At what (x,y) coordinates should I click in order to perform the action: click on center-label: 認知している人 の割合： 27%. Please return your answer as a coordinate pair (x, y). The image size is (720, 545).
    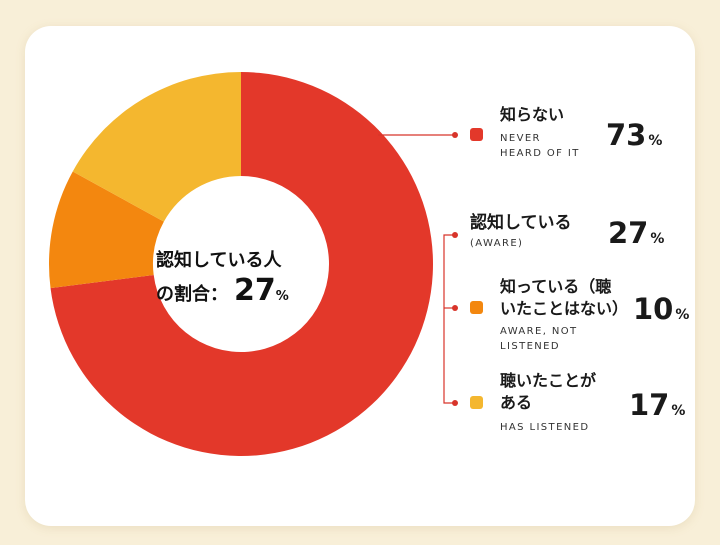
    Looking at the image, I should click on (240, 279).